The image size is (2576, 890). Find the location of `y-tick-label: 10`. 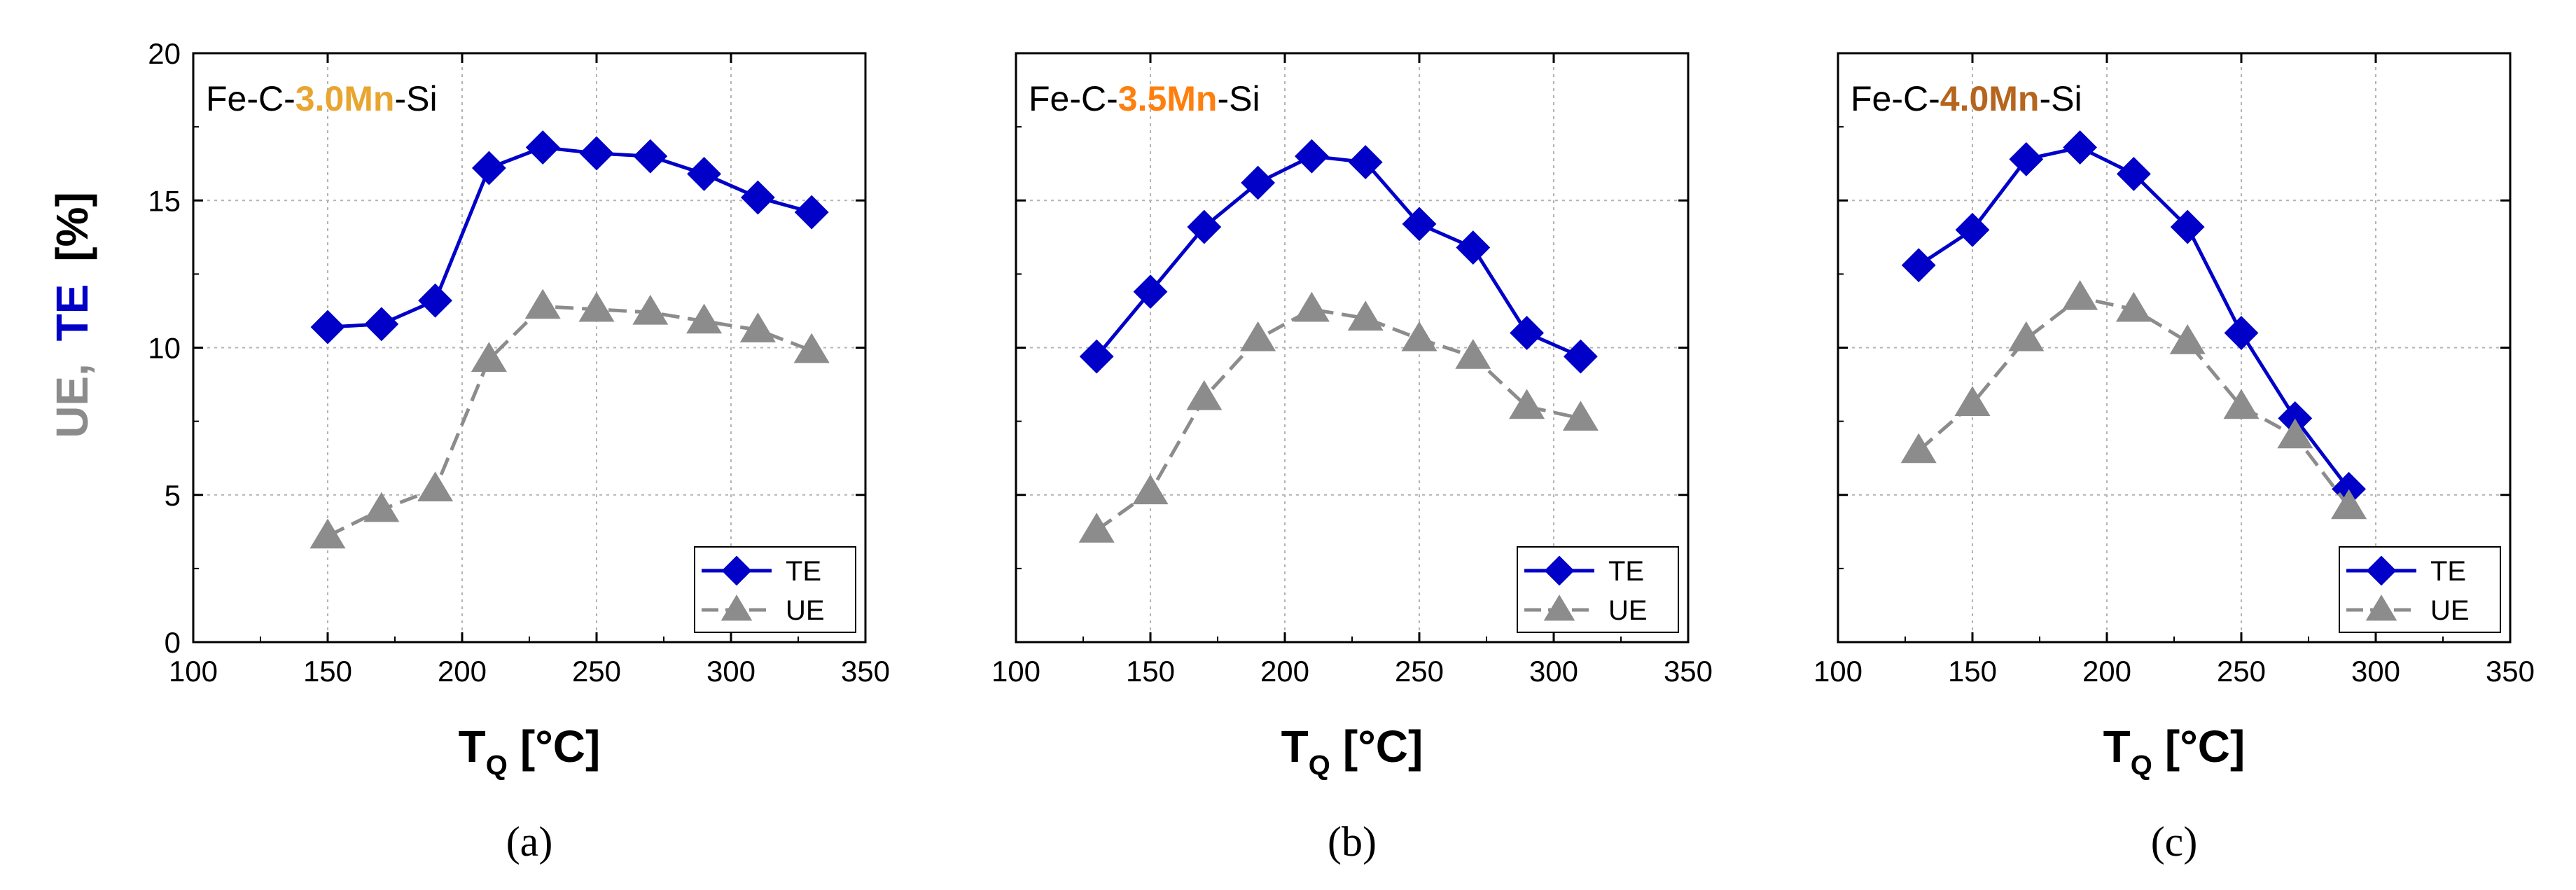

y-tick-label: 10 is located at coordinates (164, 348).